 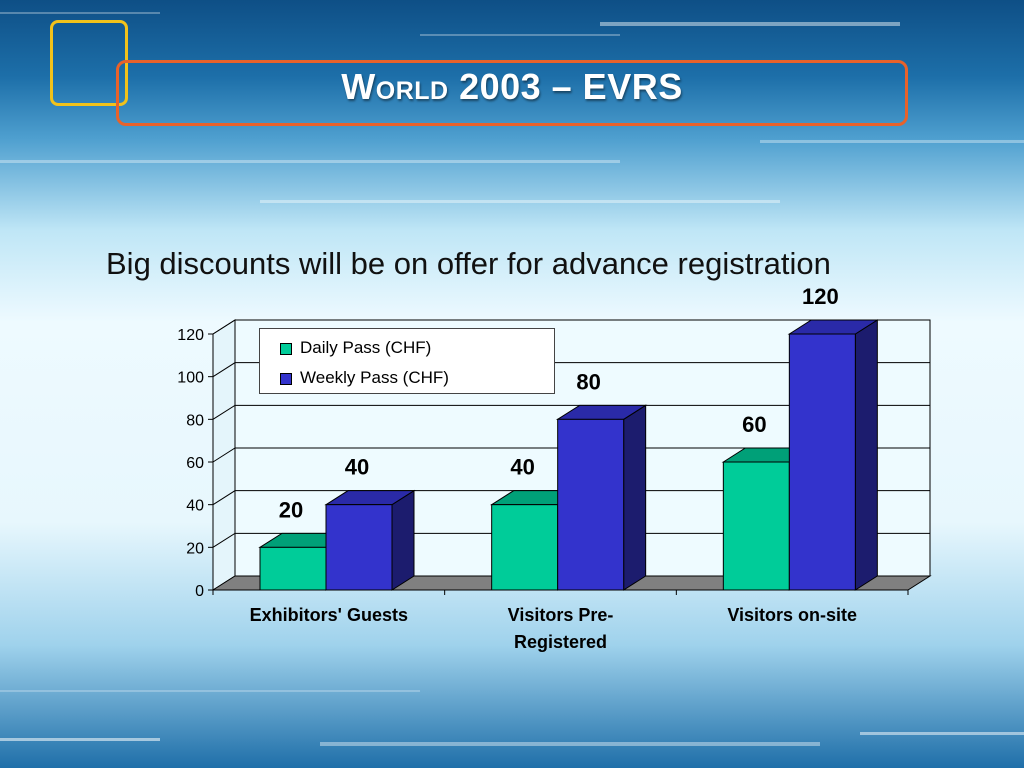 What do you see at coordinates (561, 628) in the screenshot?
I see `x-category-label: Visitors Pre- Registered` at bounding box center [561, 628].